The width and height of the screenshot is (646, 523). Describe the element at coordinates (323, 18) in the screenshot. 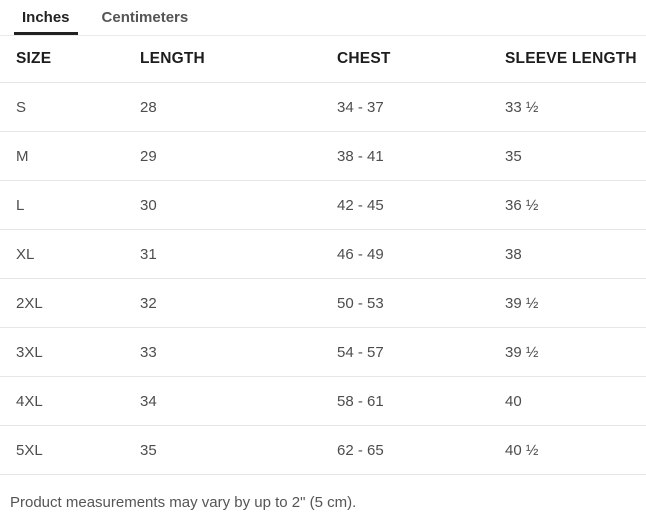

I see `unit-tabs: Inches Centimeters` at that location.